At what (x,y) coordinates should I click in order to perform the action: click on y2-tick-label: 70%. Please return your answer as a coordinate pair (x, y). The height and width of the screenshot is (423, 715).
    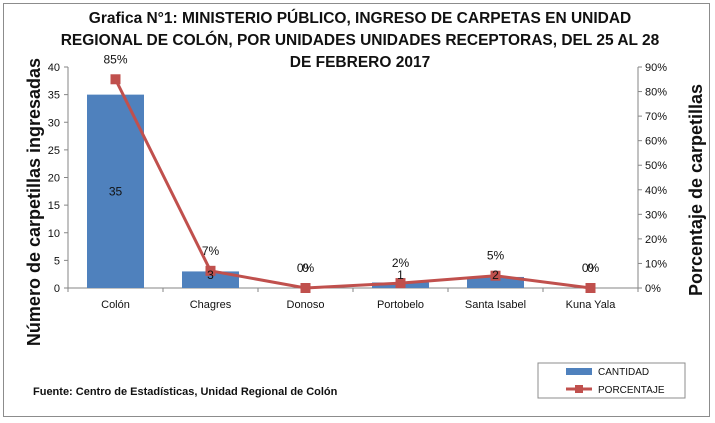
    Looking at the image, I should click on (656, 117).